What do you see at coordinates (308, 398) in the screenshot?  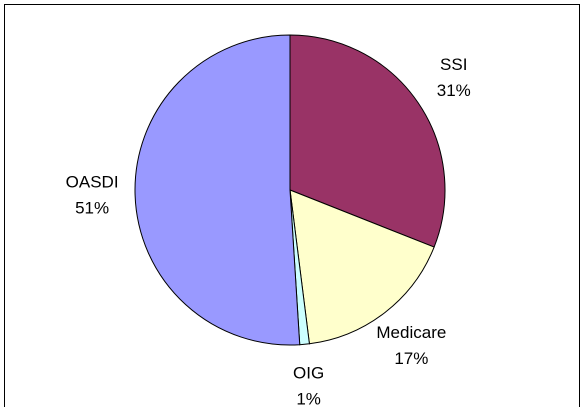 I see `value-label: 1%` at bounding box center [308, 398].